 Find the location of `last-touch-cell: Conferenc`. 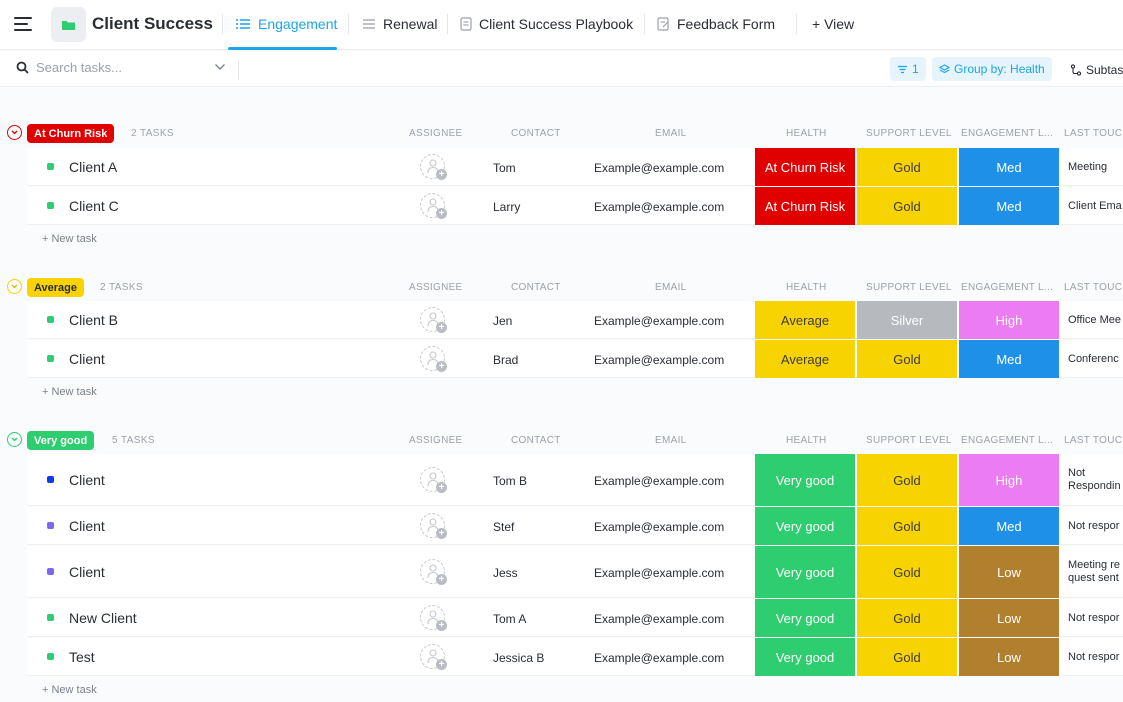

last-touch-cell: Conferenc is located at coordinates (1093, 359).